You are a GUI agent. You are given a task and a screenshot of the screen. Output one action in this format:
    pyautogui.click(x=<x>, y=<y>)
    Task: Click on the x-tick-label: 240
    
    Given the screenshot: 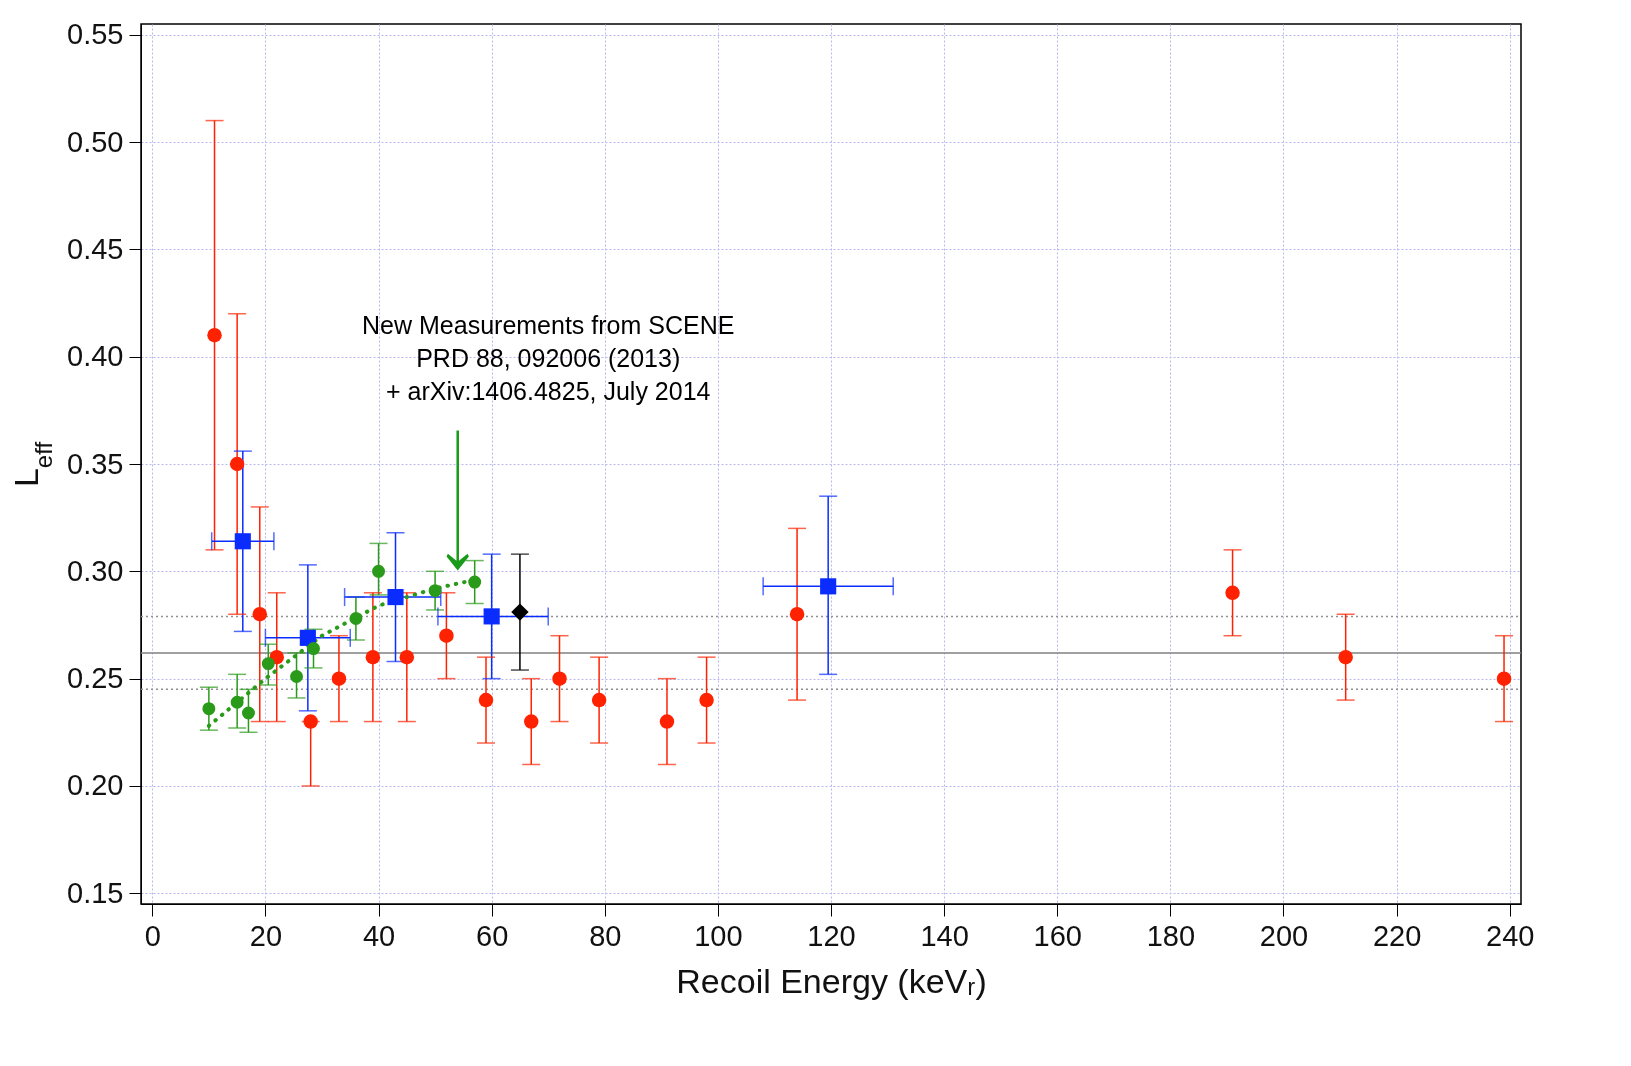 What is the action you would take?
    pyautogui.click(x=1510, y=935)
    